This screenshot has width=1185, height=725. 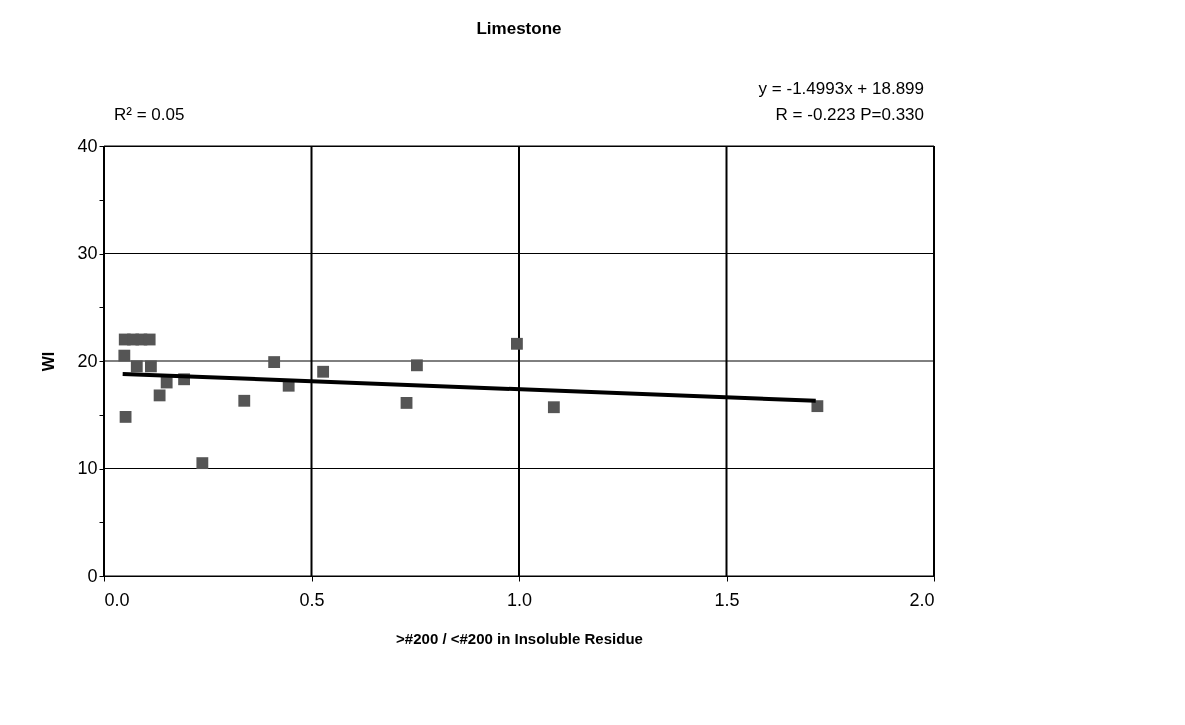 What do you see at coordinates (519, 28) in the screenshot?
I see `chart-title: Limestone` at bounding box center [519, 28].